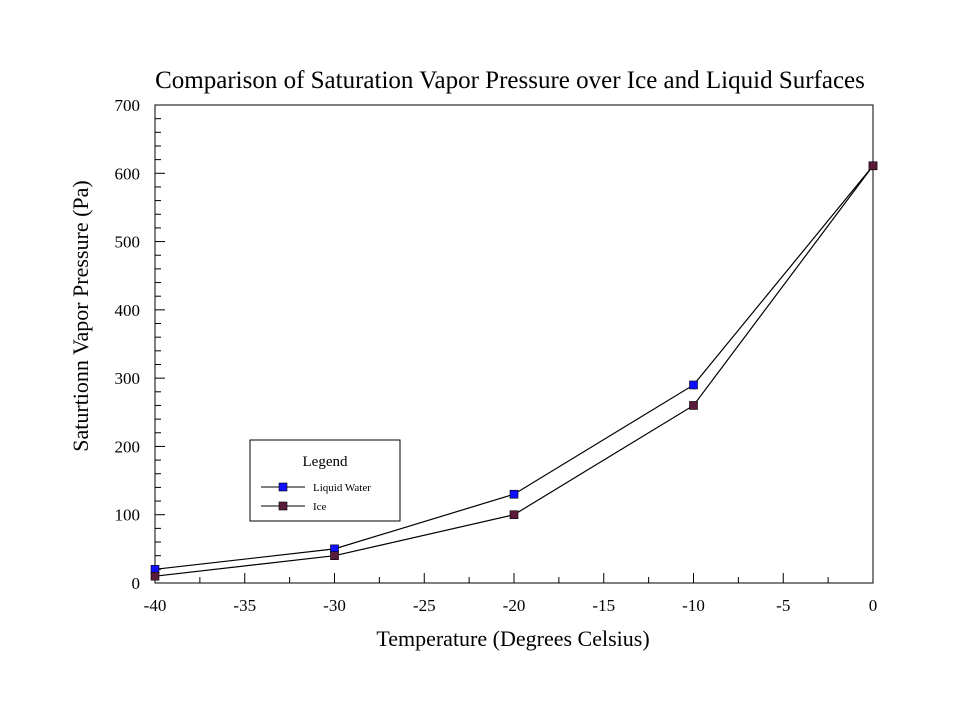 The width and height of the screenshot is (960, 720). I want to click on y-tick-label: 700, so click(128, 105).